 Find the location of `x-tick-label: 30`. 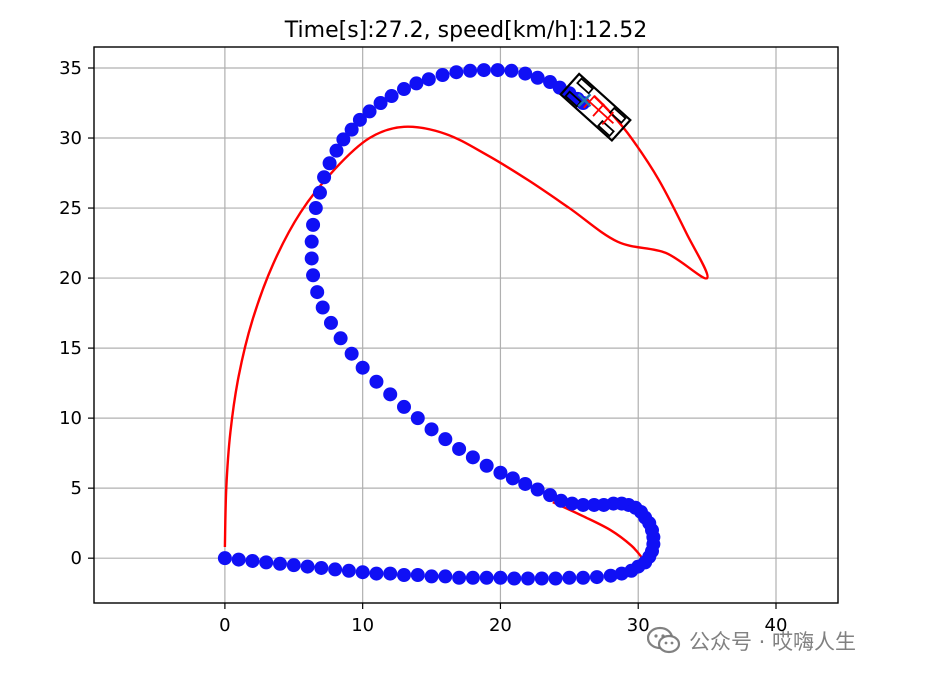

x-tick-label: 30 is located at coordinates (638, 625).